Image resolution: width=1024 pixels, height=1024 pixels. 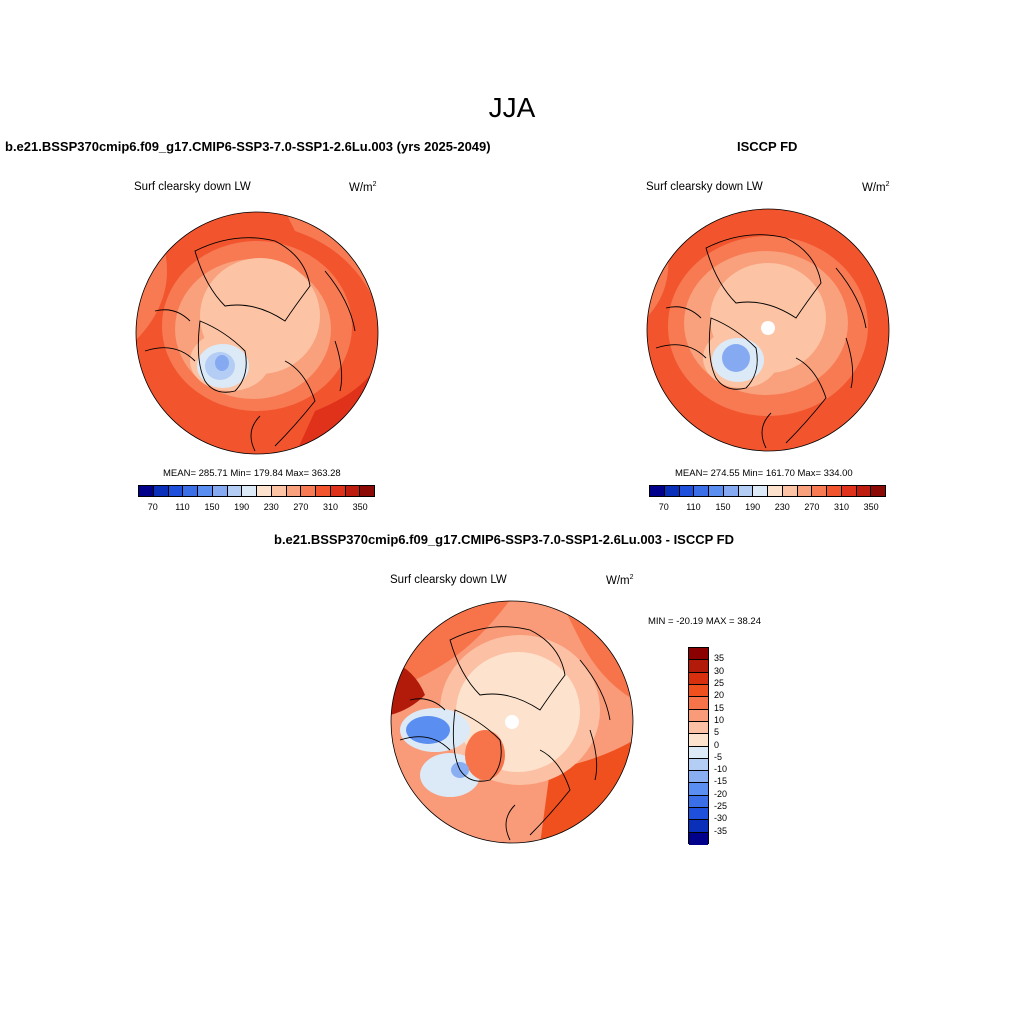 I want to click on panel3-variable-label: Surf clearsky down LW, so click(x=448, y=580).